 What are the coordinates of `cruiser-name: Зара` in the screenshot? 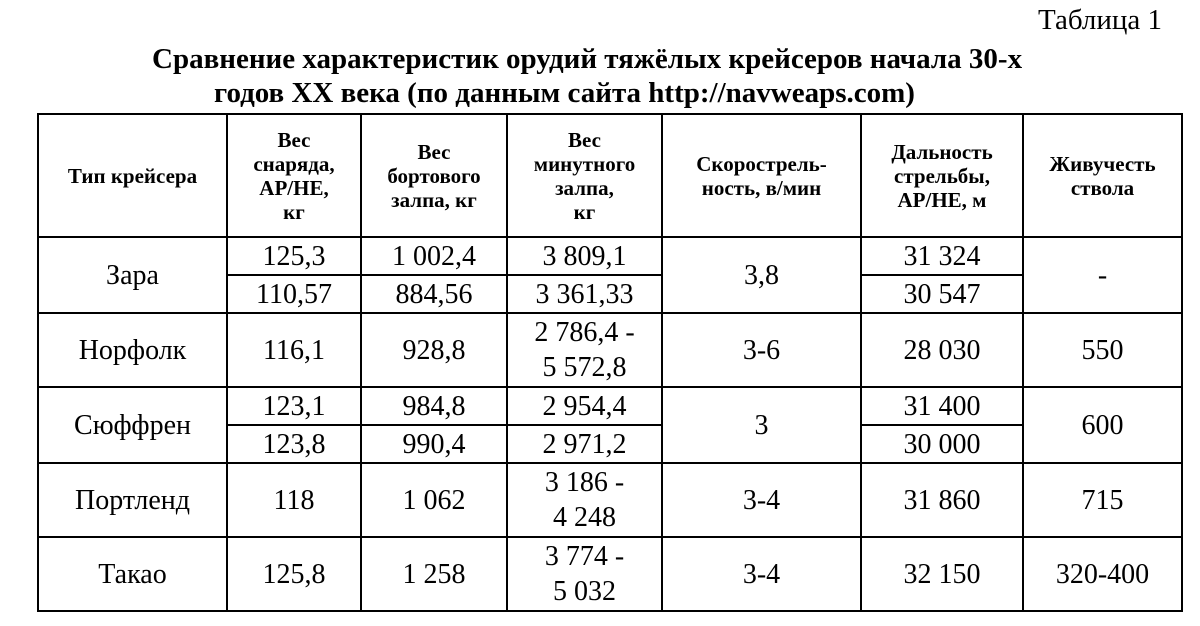 It's located at (132, 275).